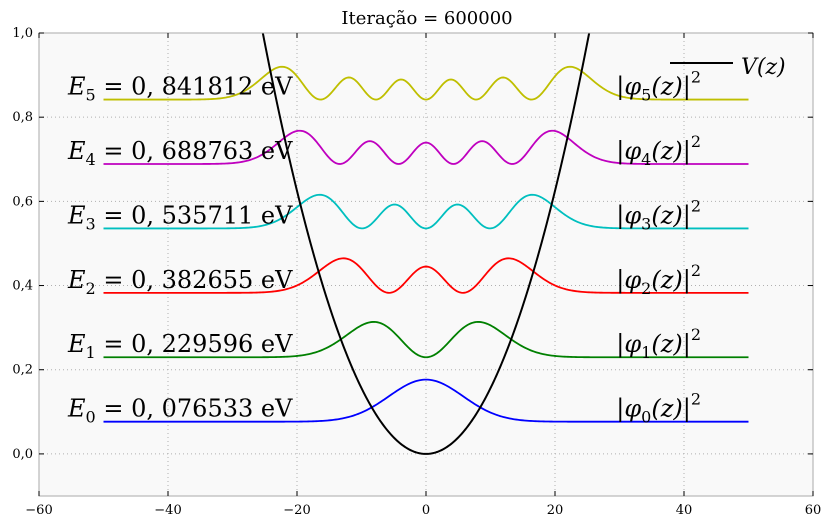  Describe the element at coordinates (763, 67) in the screenshot. I see `legend-label: V(z)` at that location.